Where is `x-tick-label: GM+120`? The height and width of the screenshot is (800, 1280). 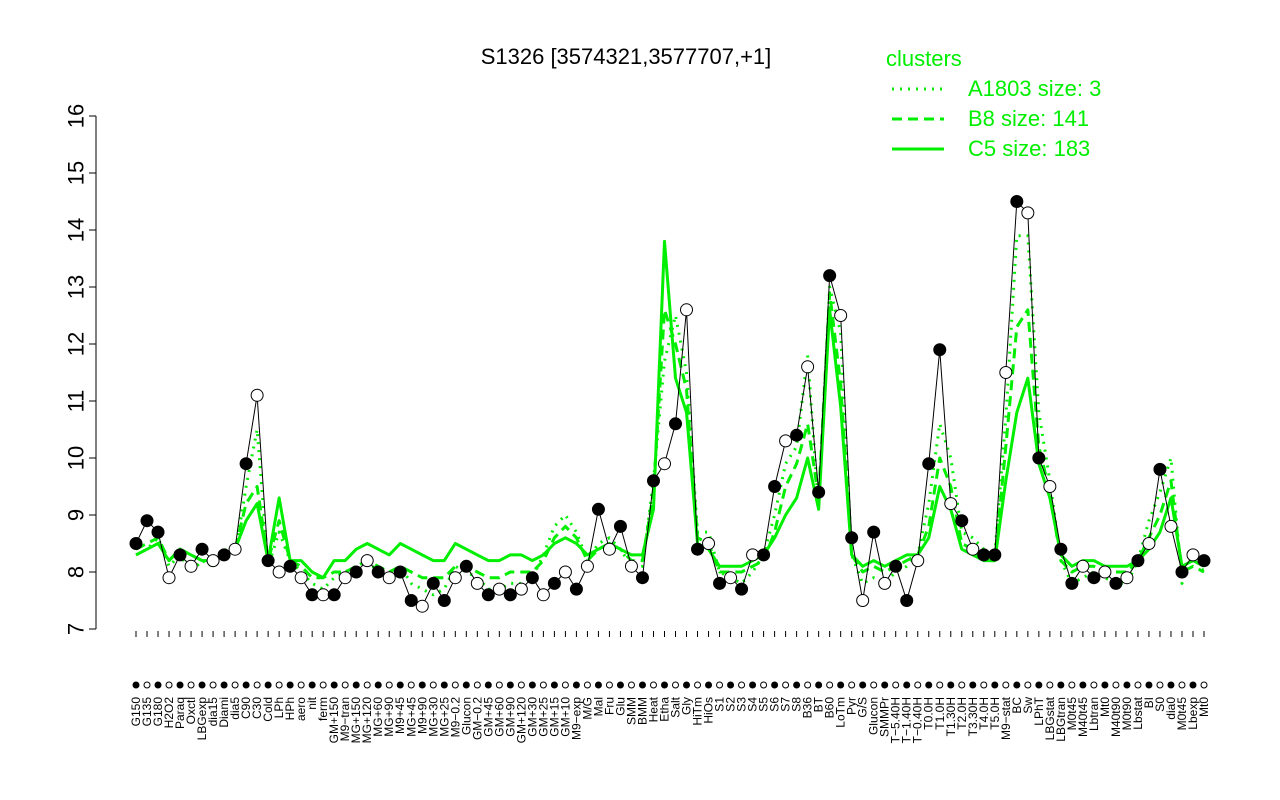 x-tick-label: GM+120 is located at coordinates (521, 720).